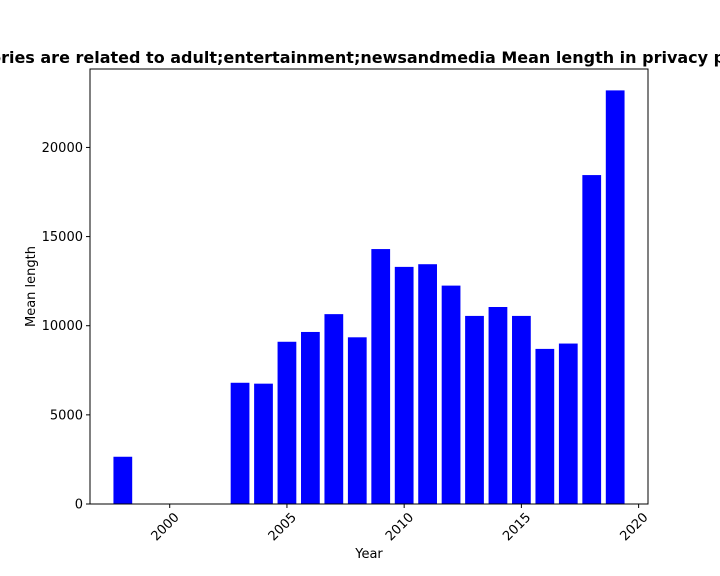 The image size is (720, 576). I want to click on x-tick-label: 2010, so click(400, 527).